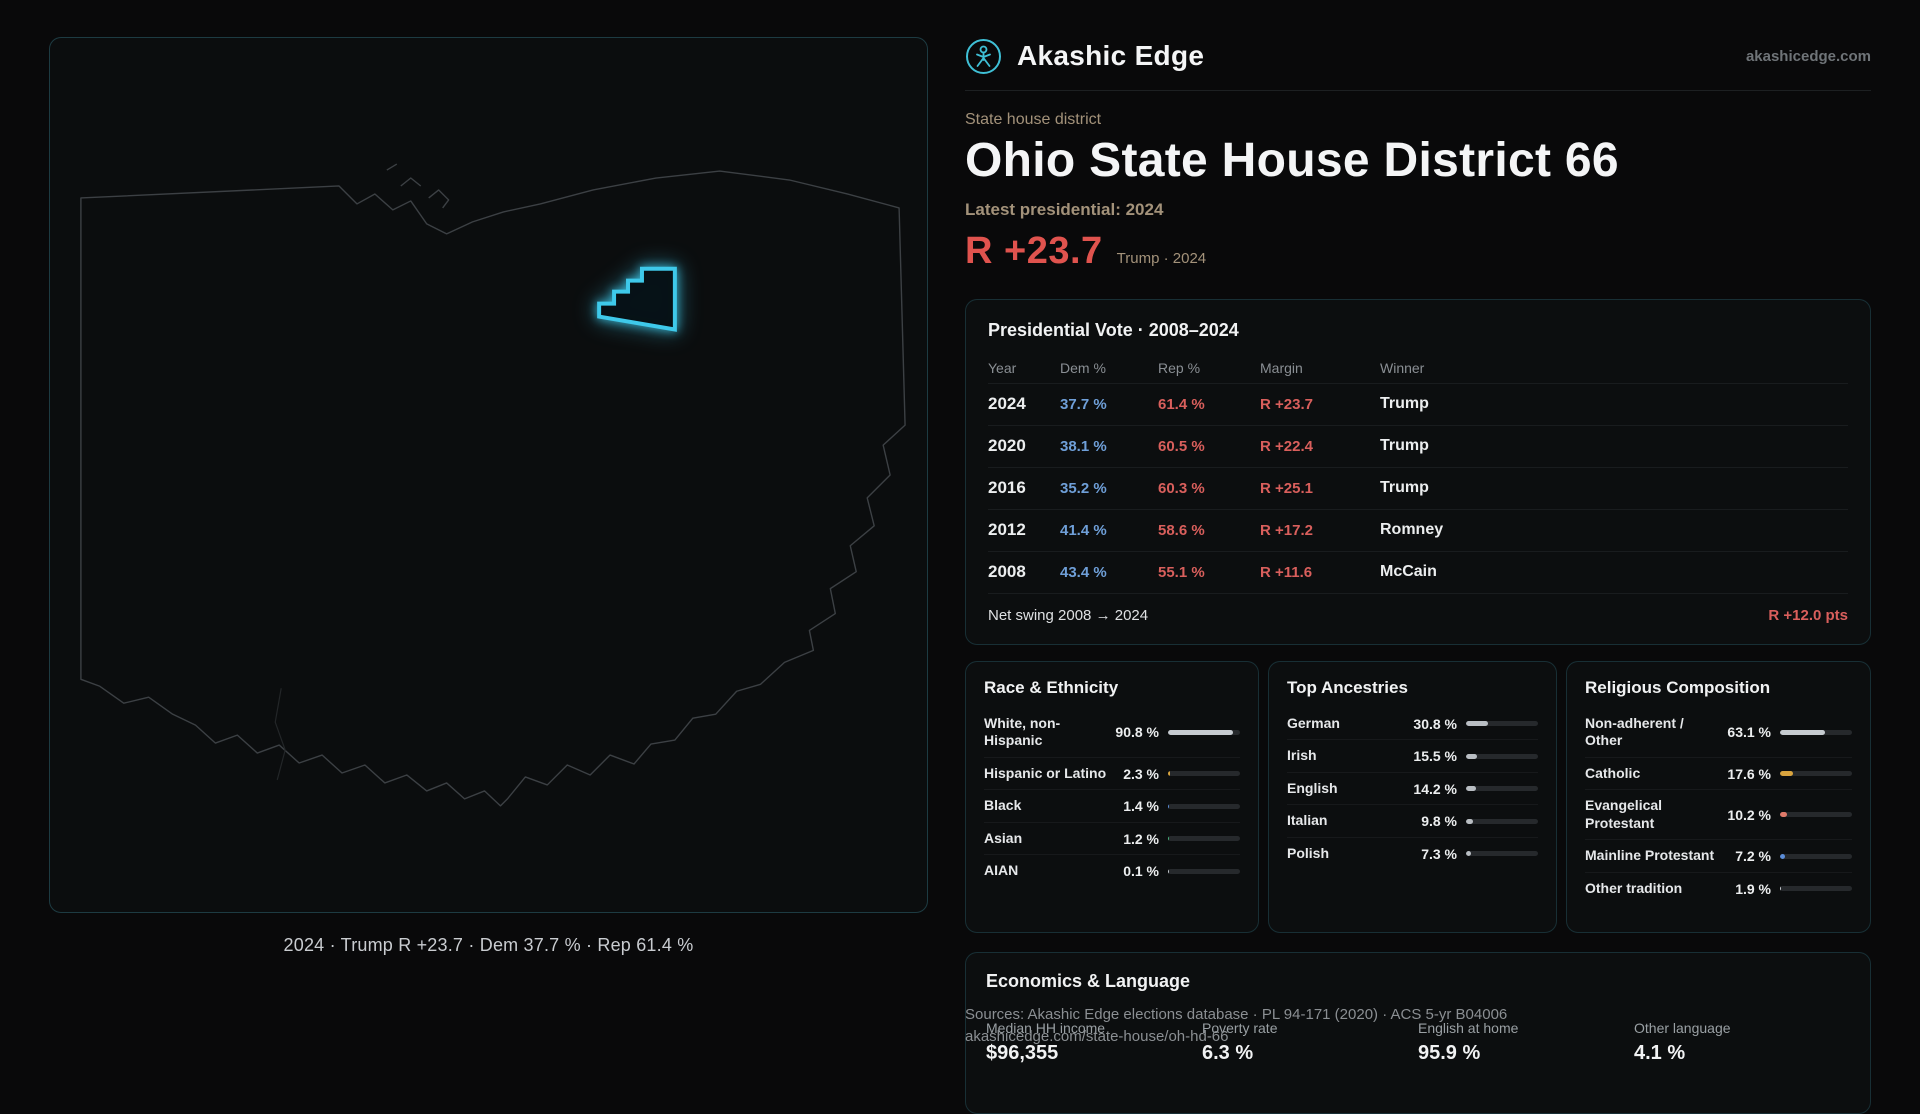  I want to click on winner-cell: McCain, so click(1408, 572).